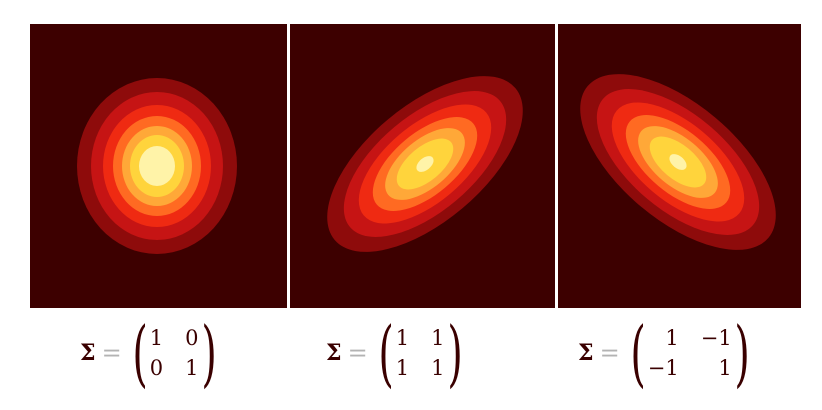 Image resolution: width=822 pixels, height=410 pixels. I want to click on matrix-cell-21: 1, so click(402, 368).